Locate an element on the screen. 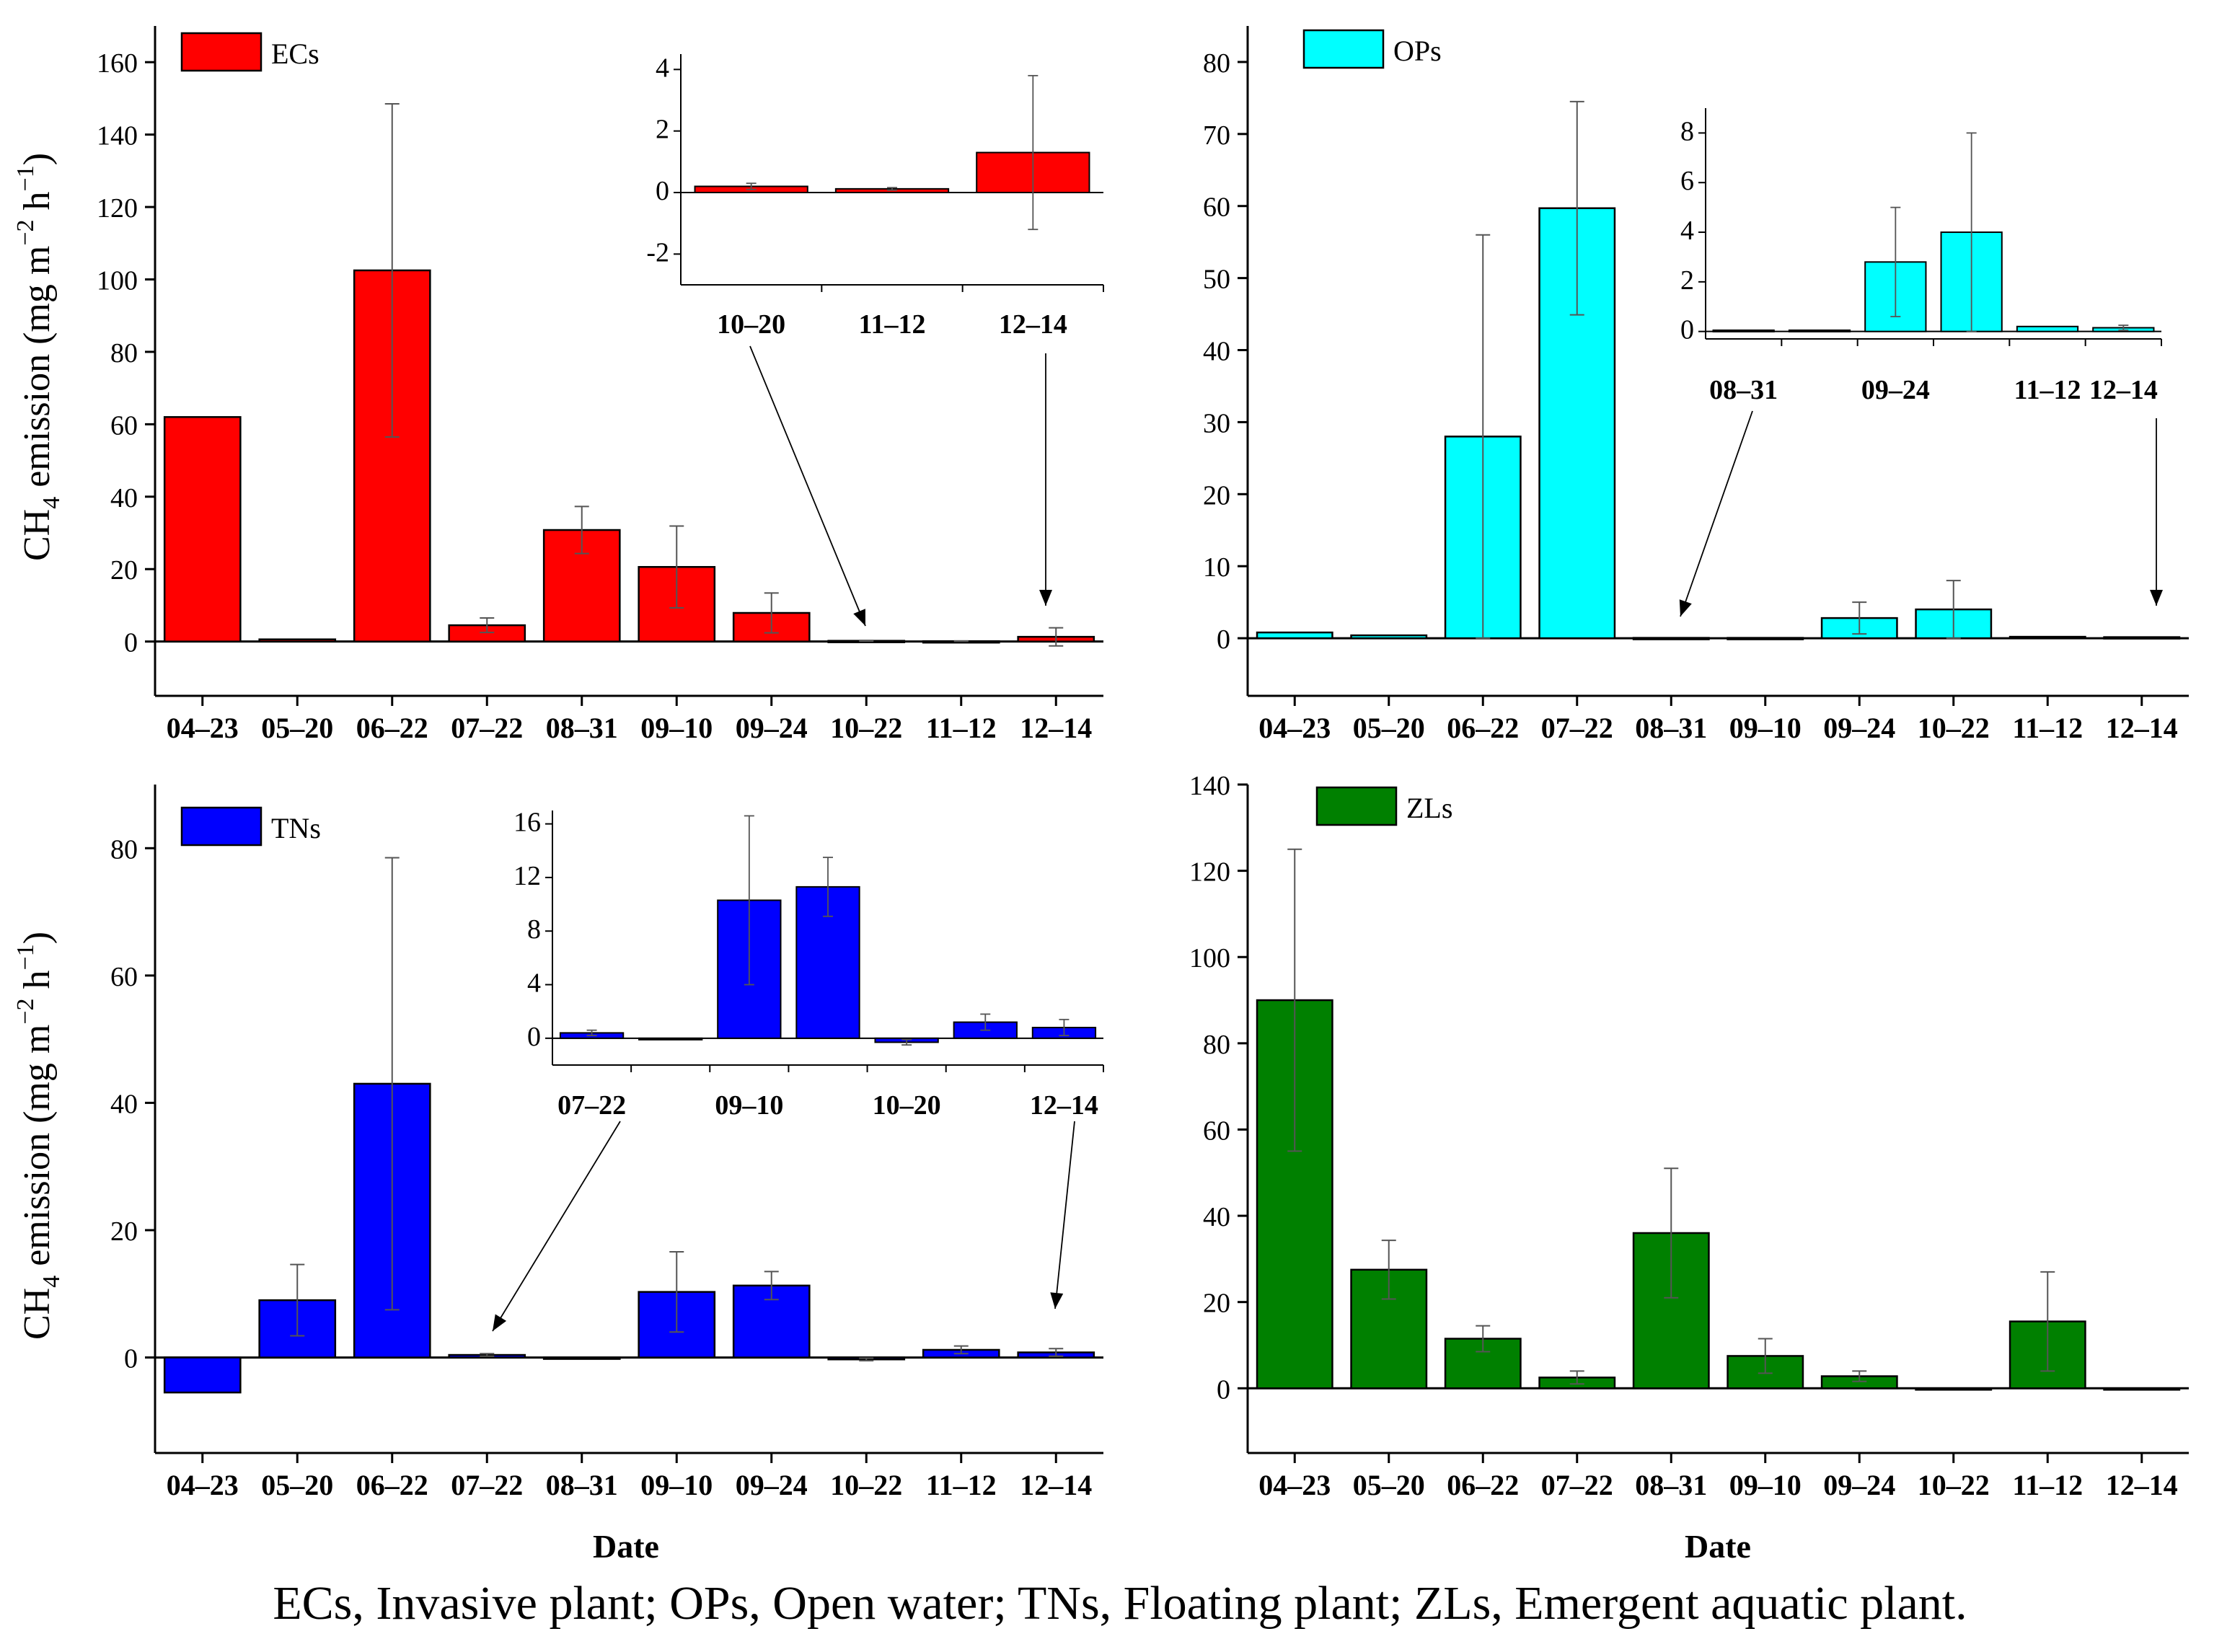 The height and width of the screenshot is (1652, 2240). y-tick-label: 60 is located at coordinates (124, 425).